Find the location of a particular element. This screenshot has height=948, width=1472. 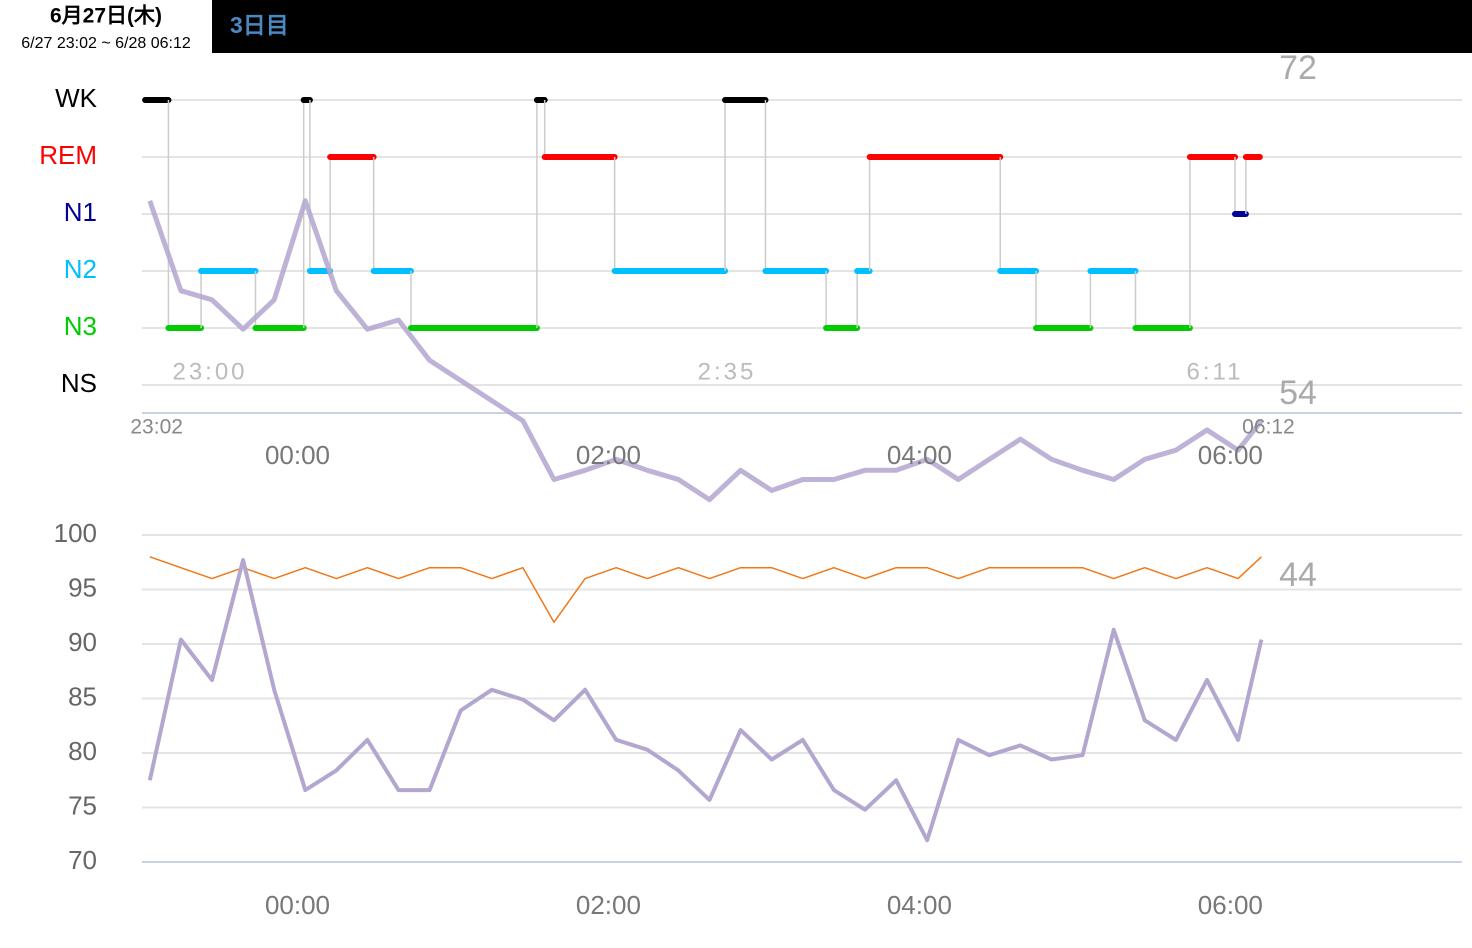

header-range: 6/27 23:02 ~ 6/28 06:12 is located at coordinates (106, 43).